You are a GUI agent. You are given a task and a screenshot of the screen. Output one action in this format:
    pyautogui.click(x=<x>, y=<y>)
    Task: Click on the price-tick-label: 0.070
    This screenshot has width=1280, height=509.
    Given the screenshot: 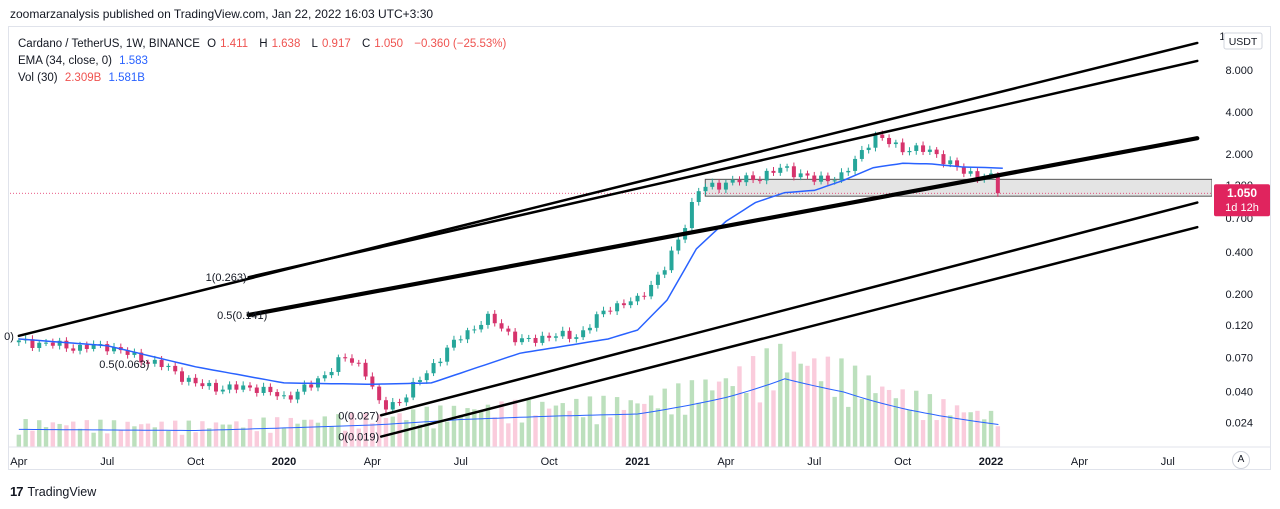 What is the action you would take?
    pyautogui.click(x=1239, y=358)
    